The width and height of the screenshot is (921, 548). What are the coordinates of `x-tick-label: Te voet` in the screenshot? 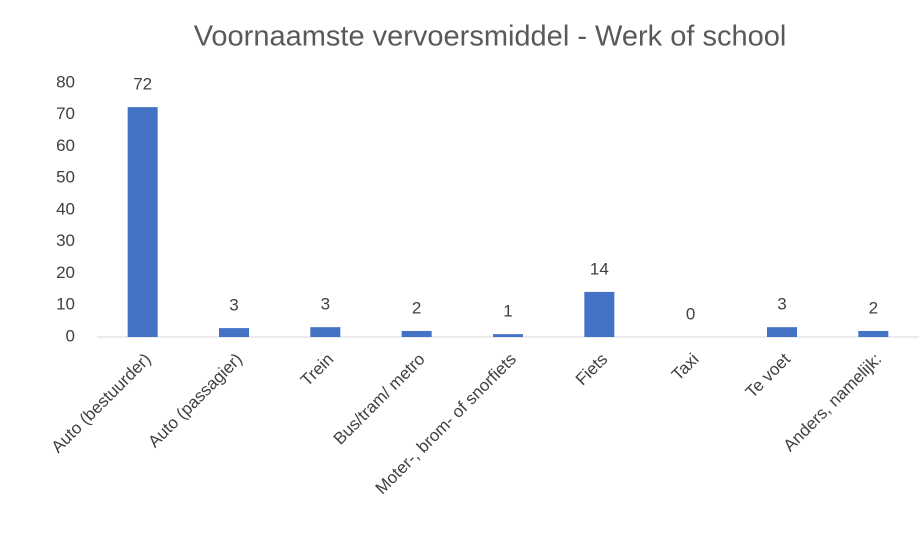 It's located at (768, 375).